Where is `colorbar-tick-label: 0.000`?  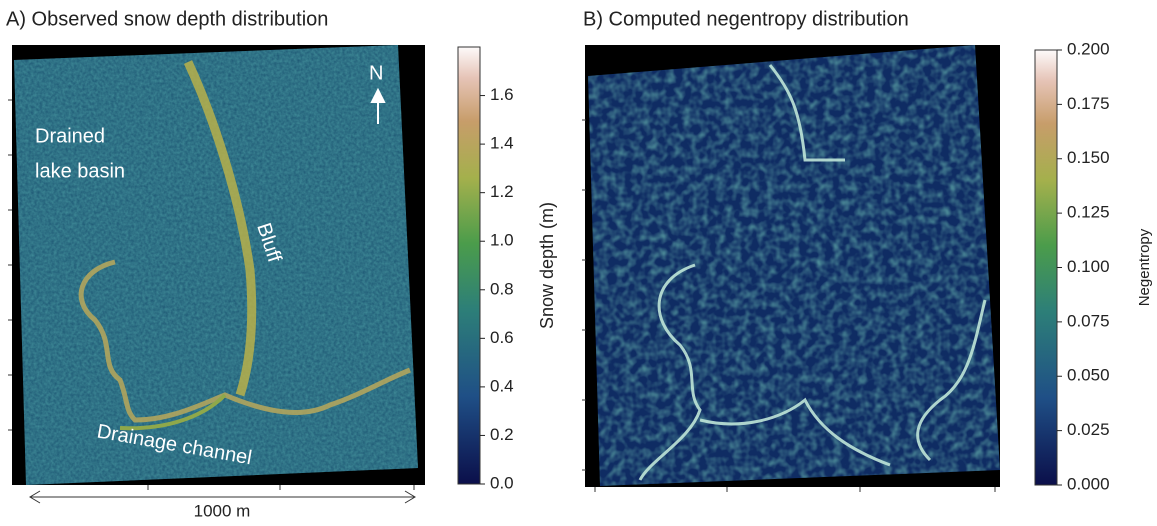 colorbar-tick-label: 0.000 is located at coordinates (1088, 483).